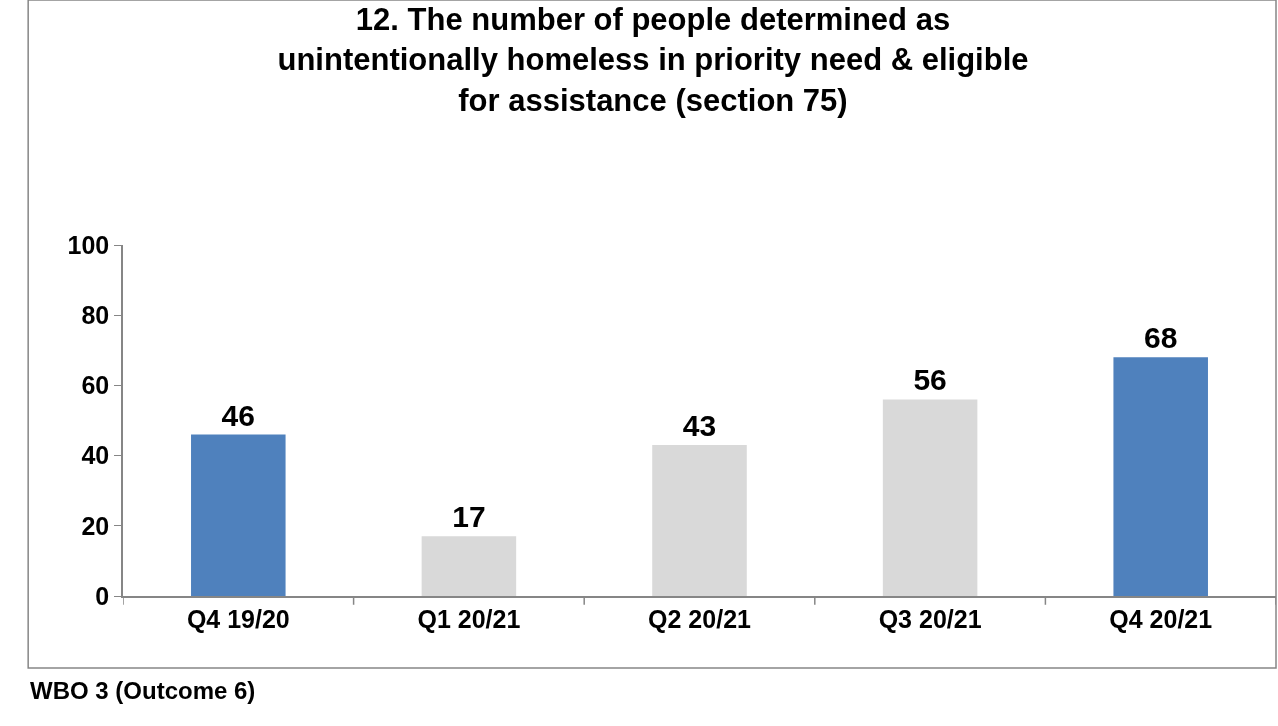 This screenshot has width=1278, height=726. What do you see at coordinates (1161, 338) in the screenshot?
I see `data-label: 68` at bounding box center [1161, 338].